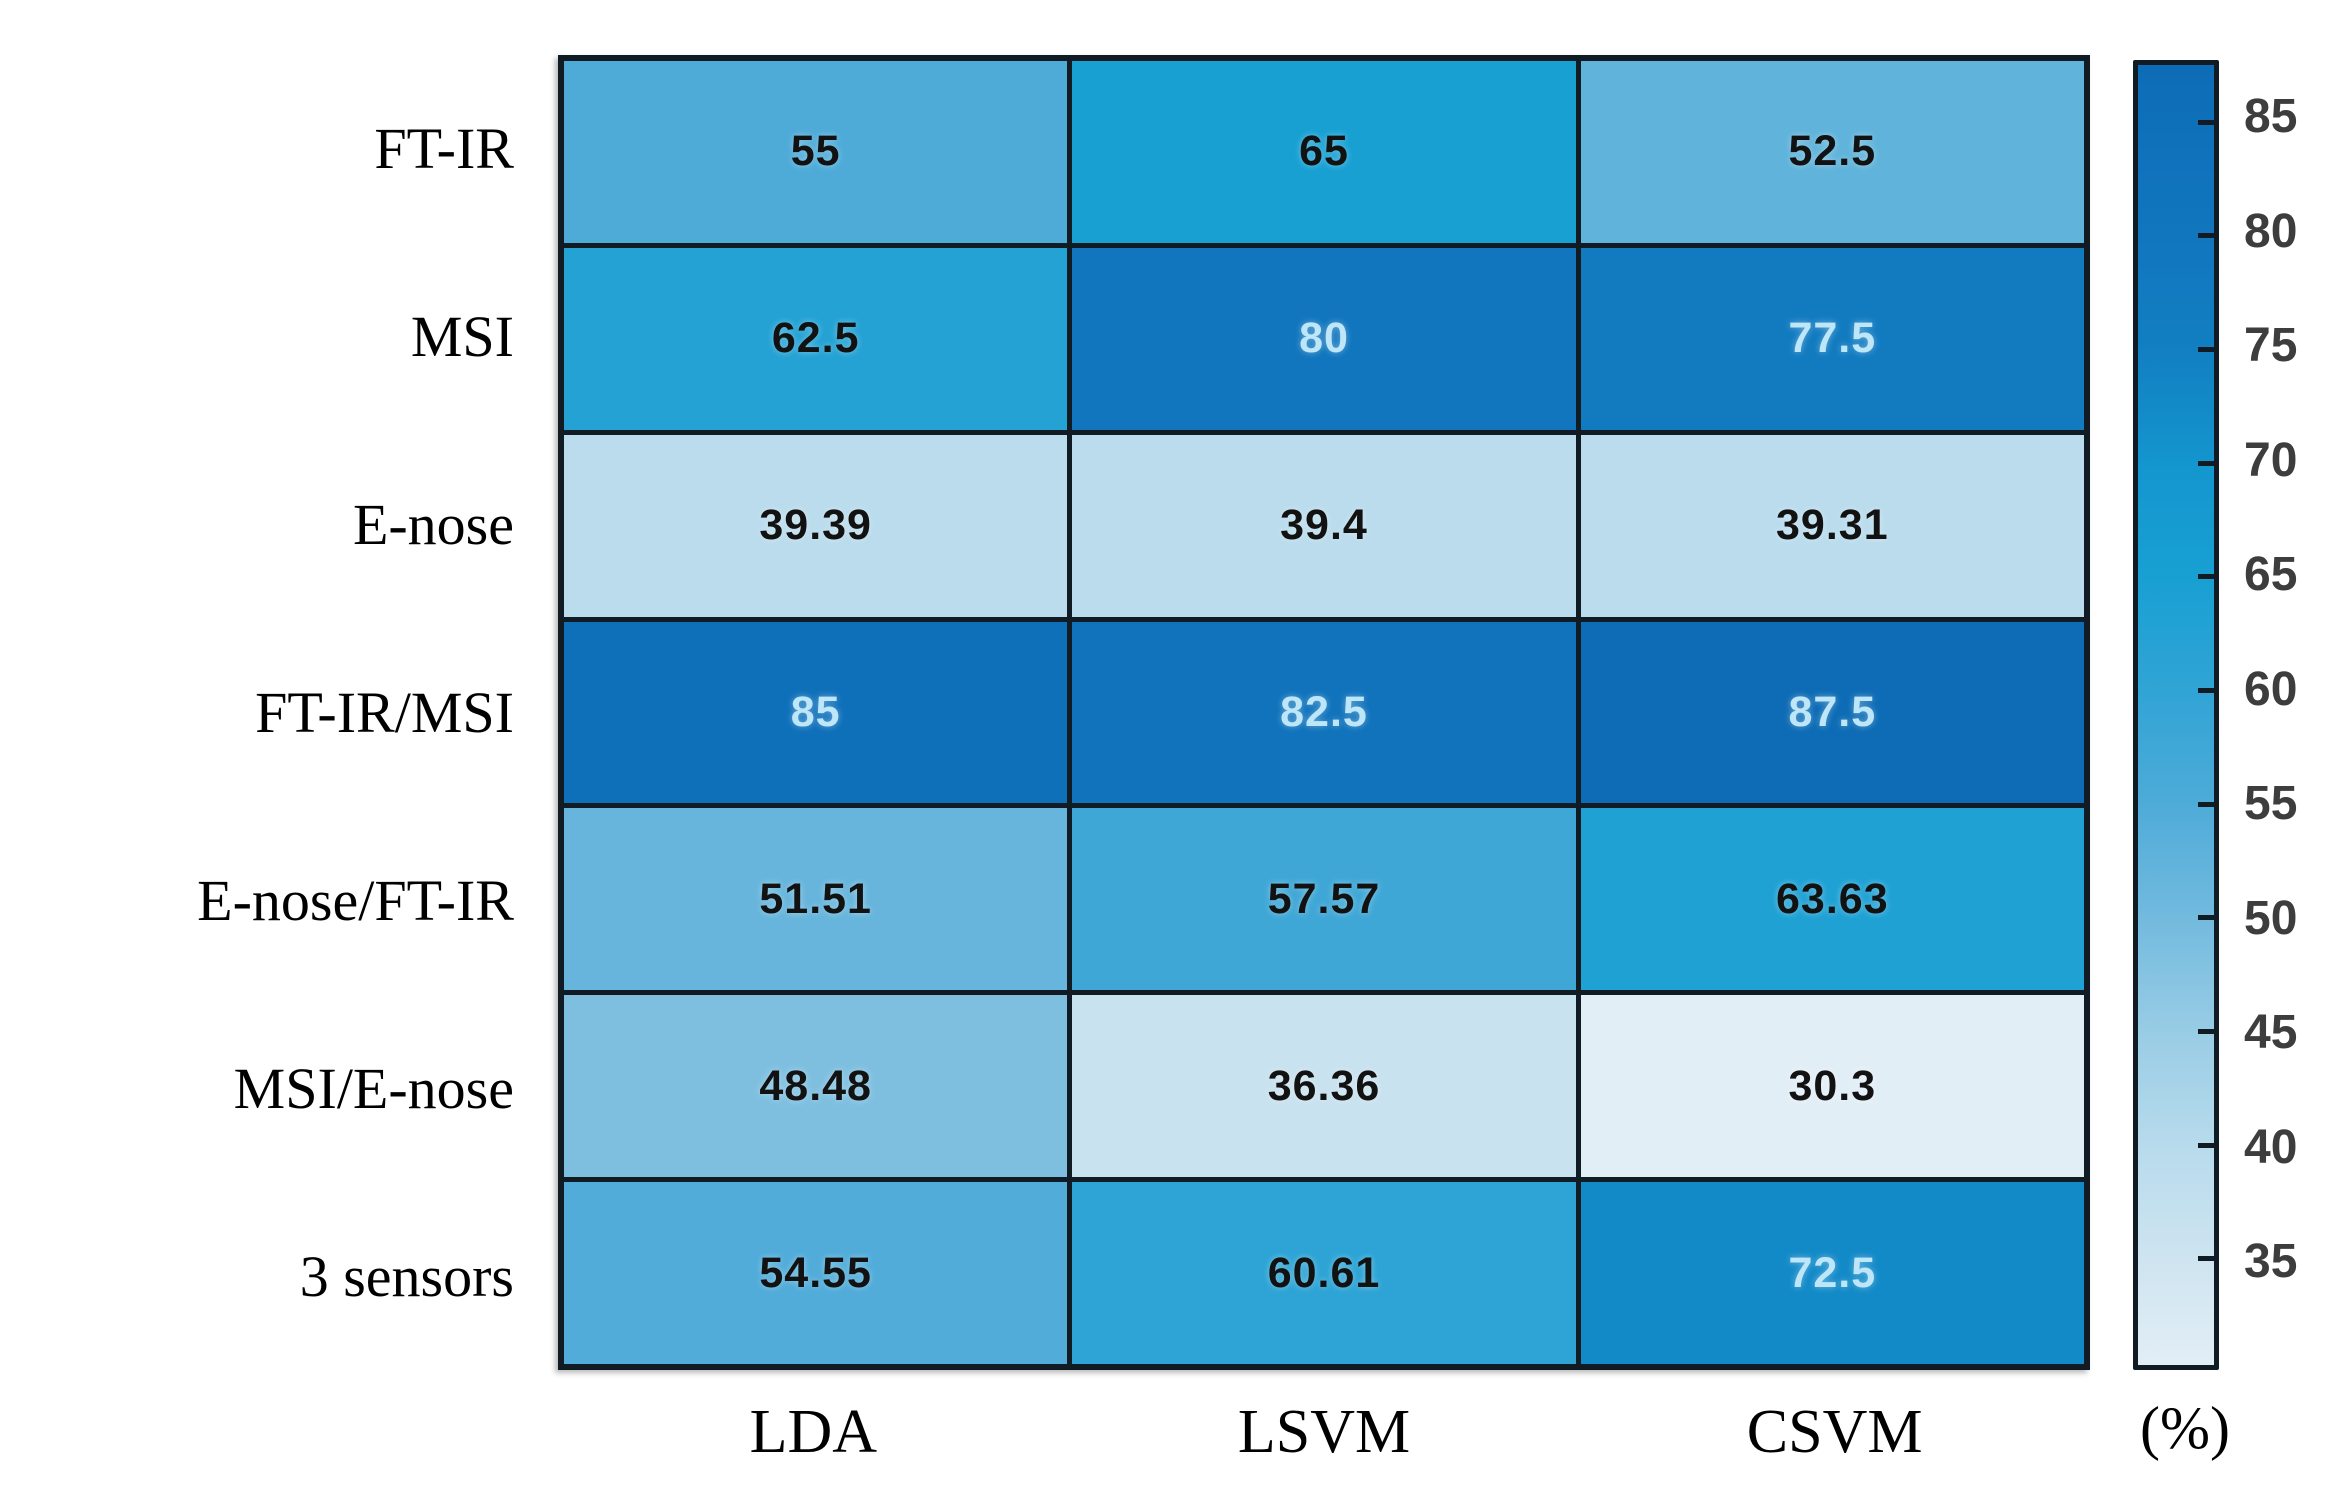  What do you see at coordinates (2271, 689) in the screenshot?
I see `colorbar-tick-label: 60` at bounding box center [2271, 689].